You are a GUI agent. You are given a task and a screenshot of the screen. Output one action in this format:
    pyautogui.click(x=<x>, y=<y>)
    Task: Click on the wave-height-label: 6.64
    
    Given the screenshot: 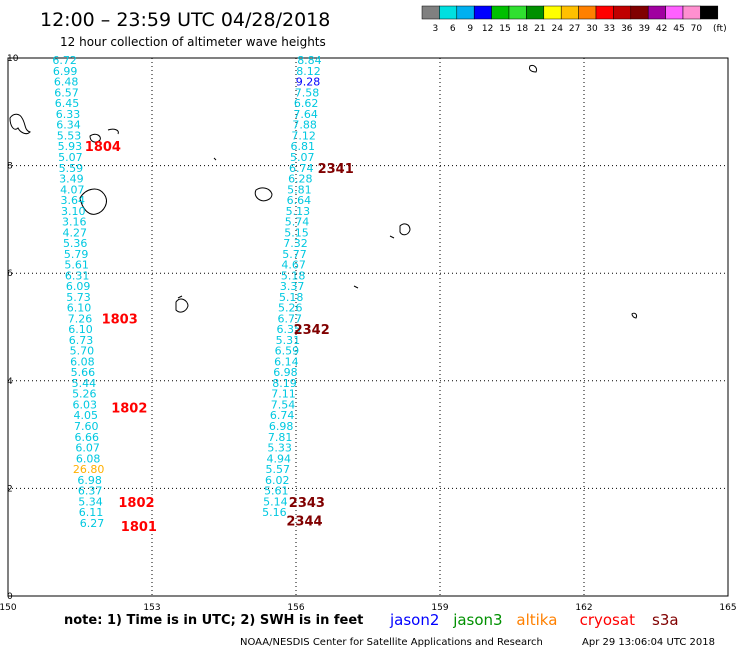 What is the action you would take?
    pyautogui.click(x=299, y=200)
    